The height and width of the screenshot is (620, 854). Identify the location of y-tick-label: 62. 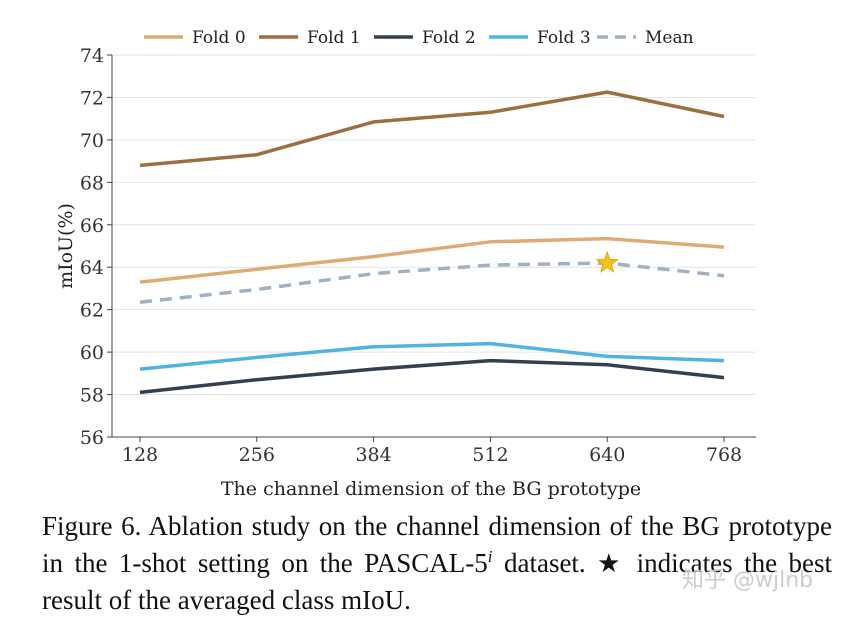
(92, 311).